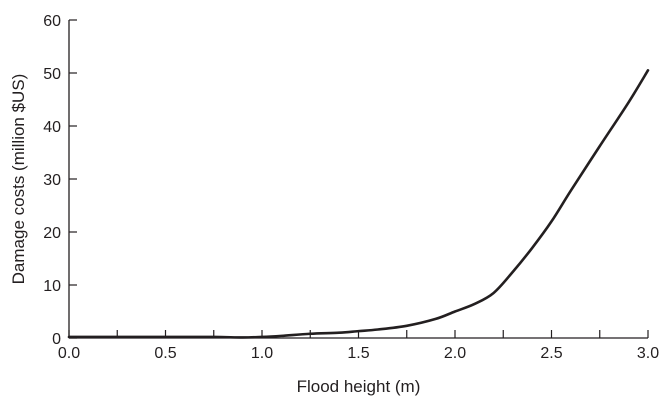  I want to click on y-tick-label: 20, so click(52, 233).